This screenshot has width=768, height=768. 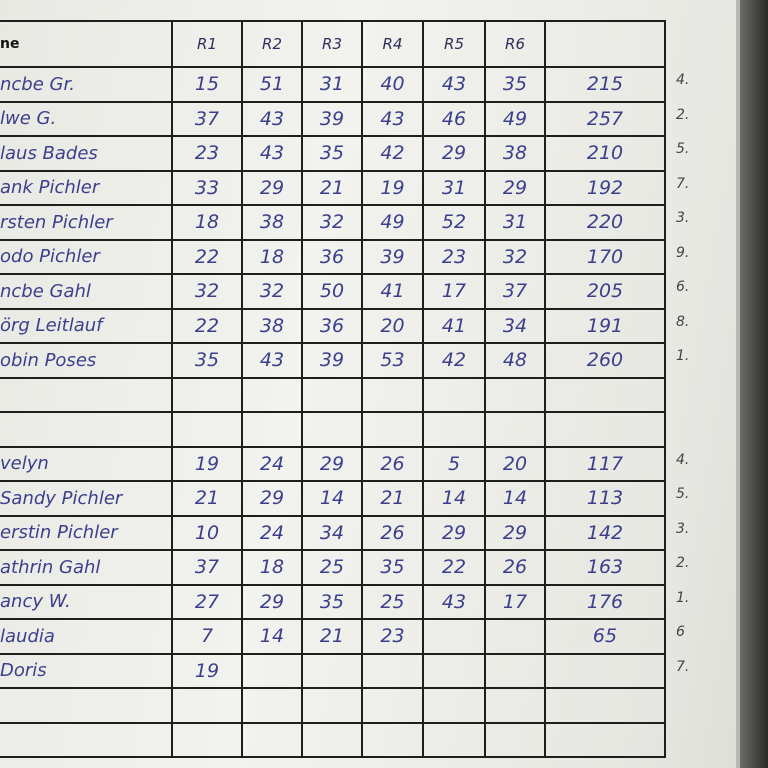 What do you see at coordinates (86, 360) in the screenshot?
I see `player-name: obin Poses` at bounding box center [86, 360].